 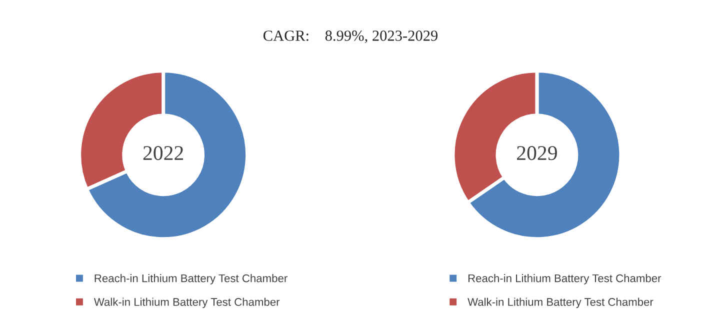 What do you see at coordinates (537, 153) in the screenshot?
I see `text: 2029` at bounding box center [537, 153].